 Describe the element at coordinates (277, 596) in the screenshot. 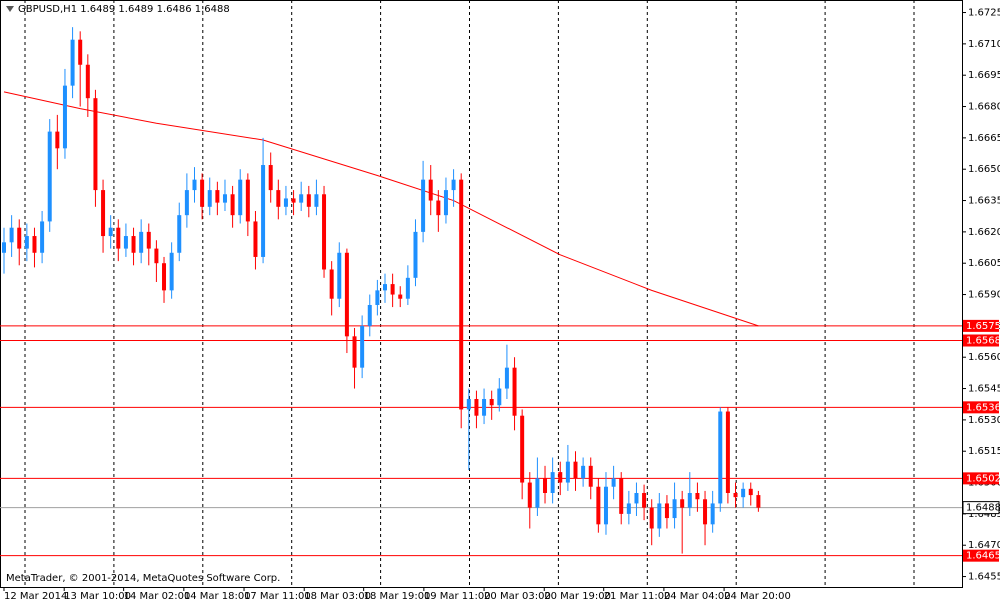

I see `x-tick-label: 17 Mar 11:00` at that location.